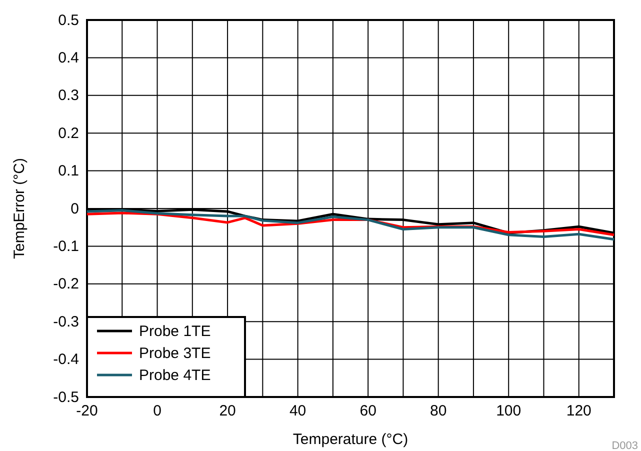 This screenshot has width=641, height=451. I want to click on x-tick-label: 120, so click(579, 411).